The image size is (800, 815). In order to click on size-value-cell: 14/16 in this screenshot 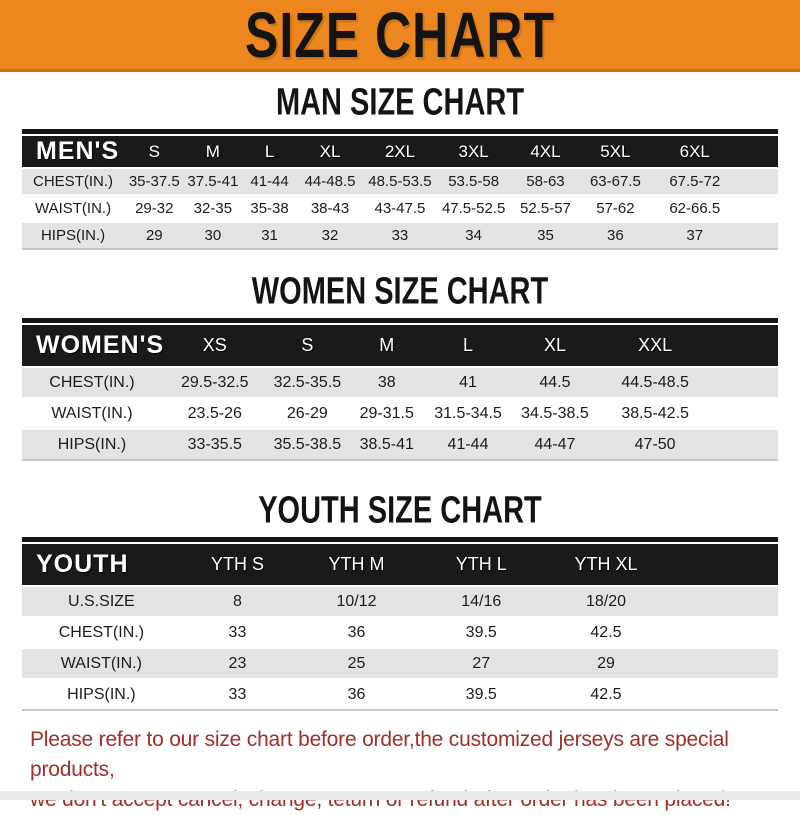, I will do `click(481, 600)`.